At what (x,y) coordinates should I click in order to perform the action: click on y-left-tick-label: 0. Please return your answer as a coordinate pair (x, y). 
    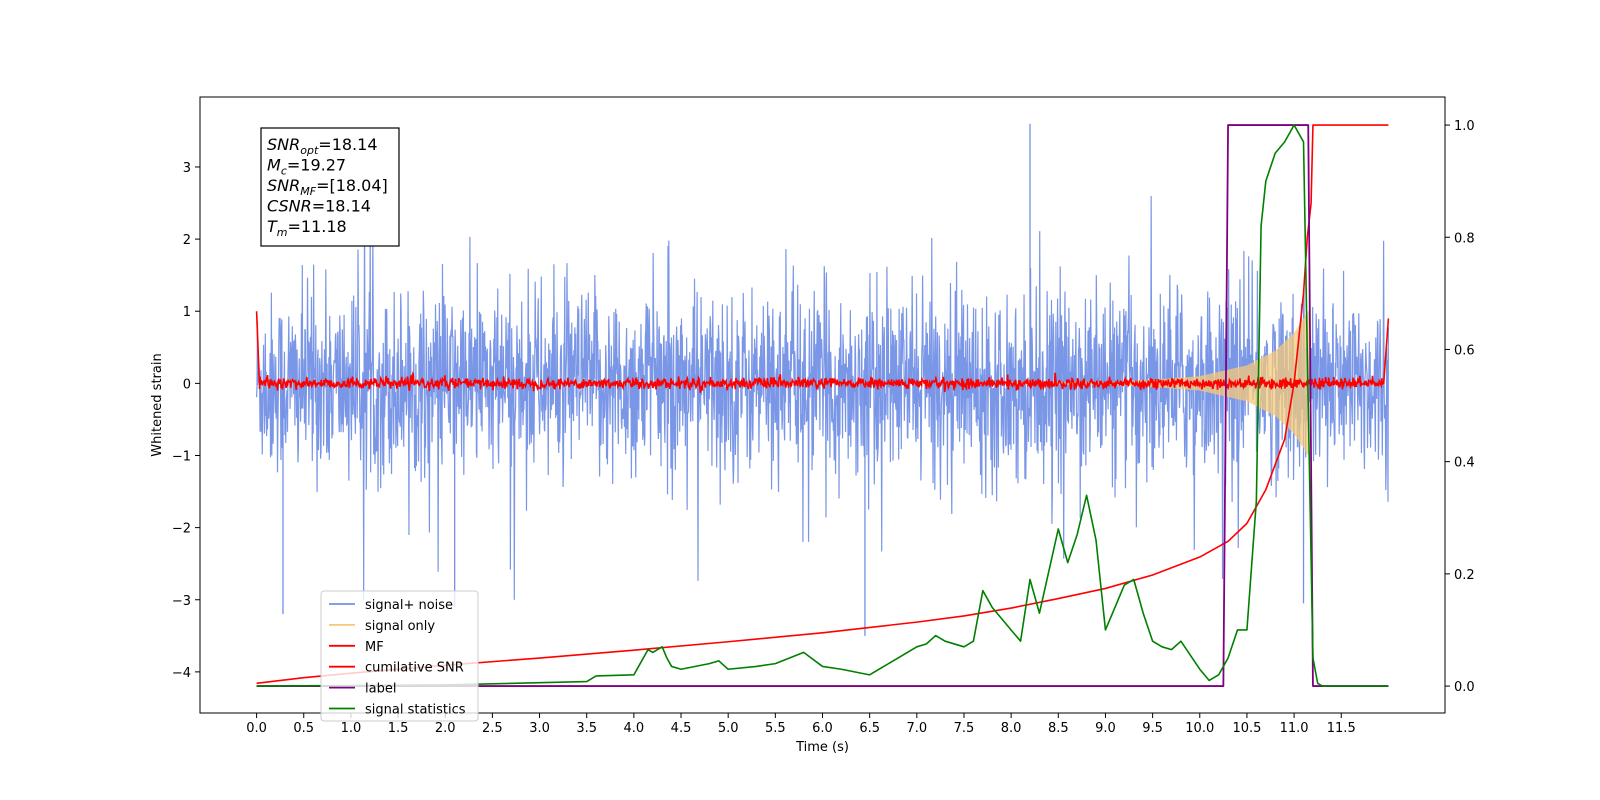
    Looking at the image, I should click on (187, 384).